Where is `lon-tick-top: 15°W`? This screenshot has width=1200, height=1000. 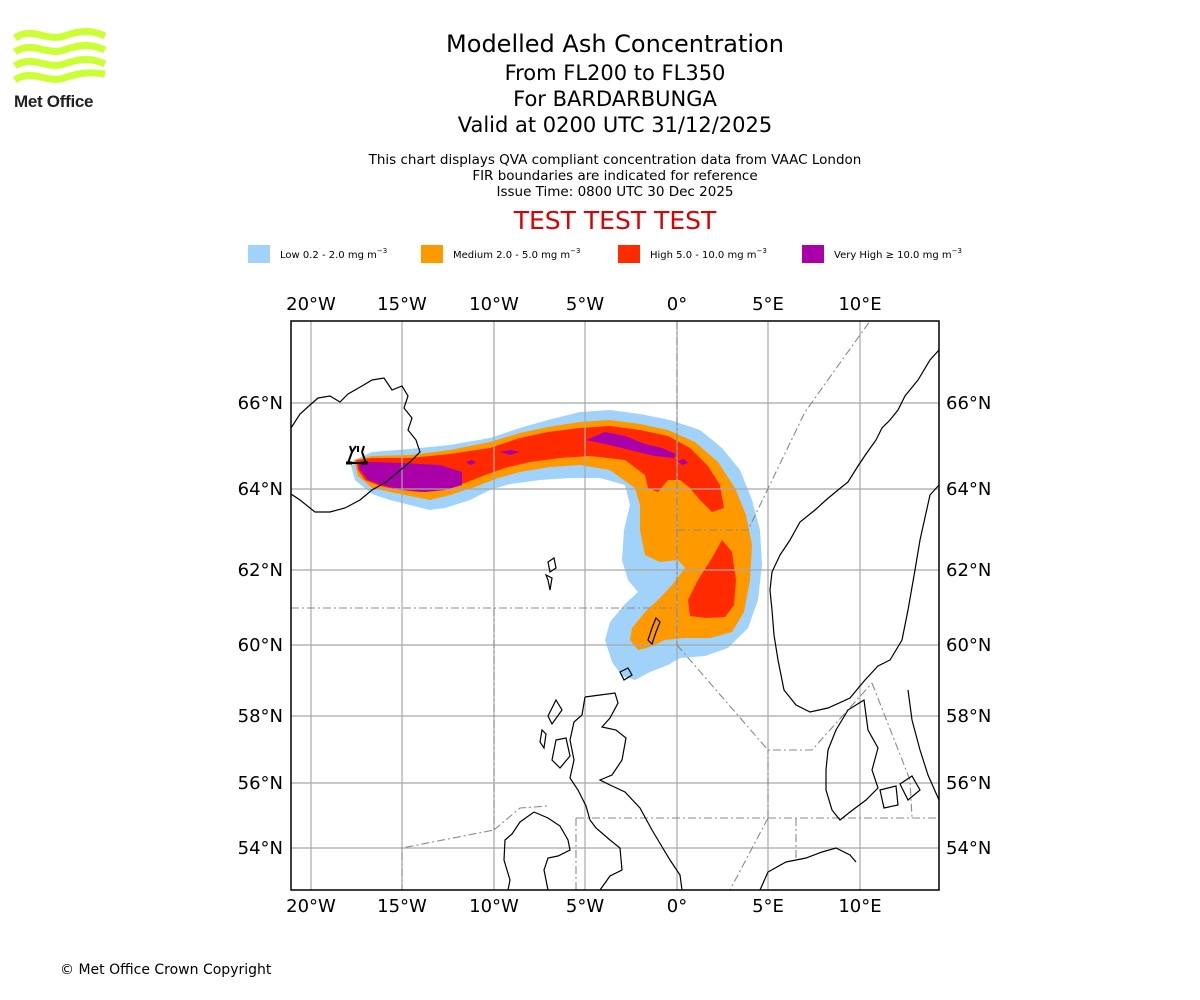 lon-tick-top: 15°W is located at coordinates (402, 304).